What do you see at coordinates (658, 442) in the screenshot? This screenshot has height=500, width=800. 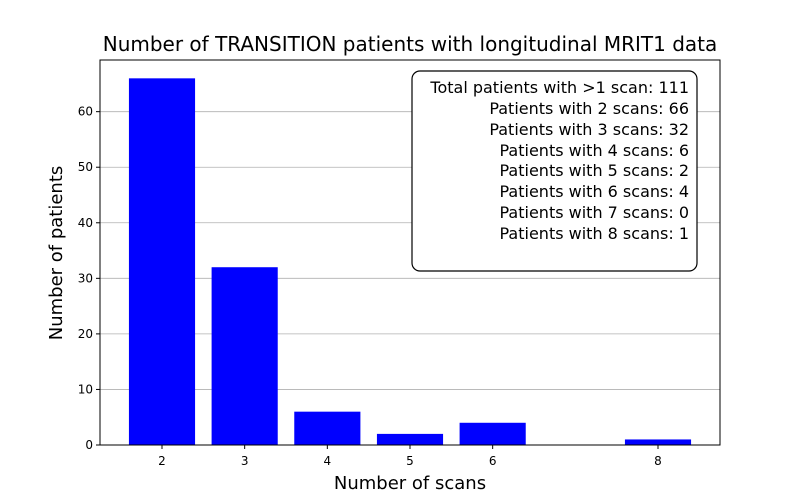 I see `bar-8-scans` at bounding box center [658, 442].